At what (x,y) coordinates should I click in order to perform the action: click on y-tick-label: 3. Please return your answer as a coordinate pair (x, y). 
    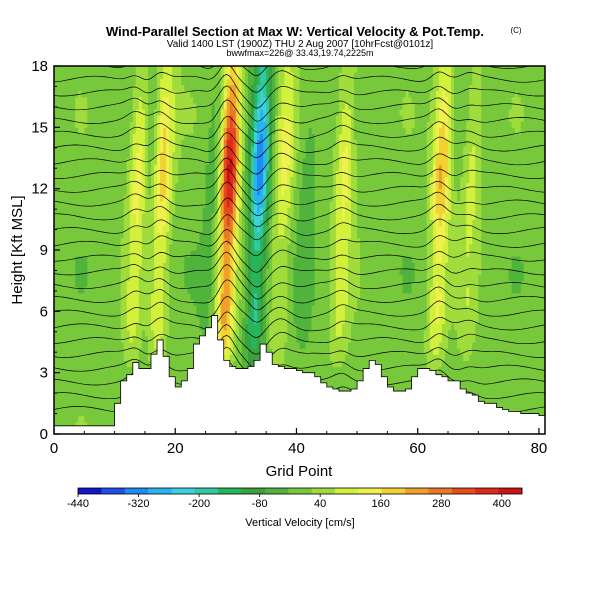
    Looking at the image, I should click on (44, 373).